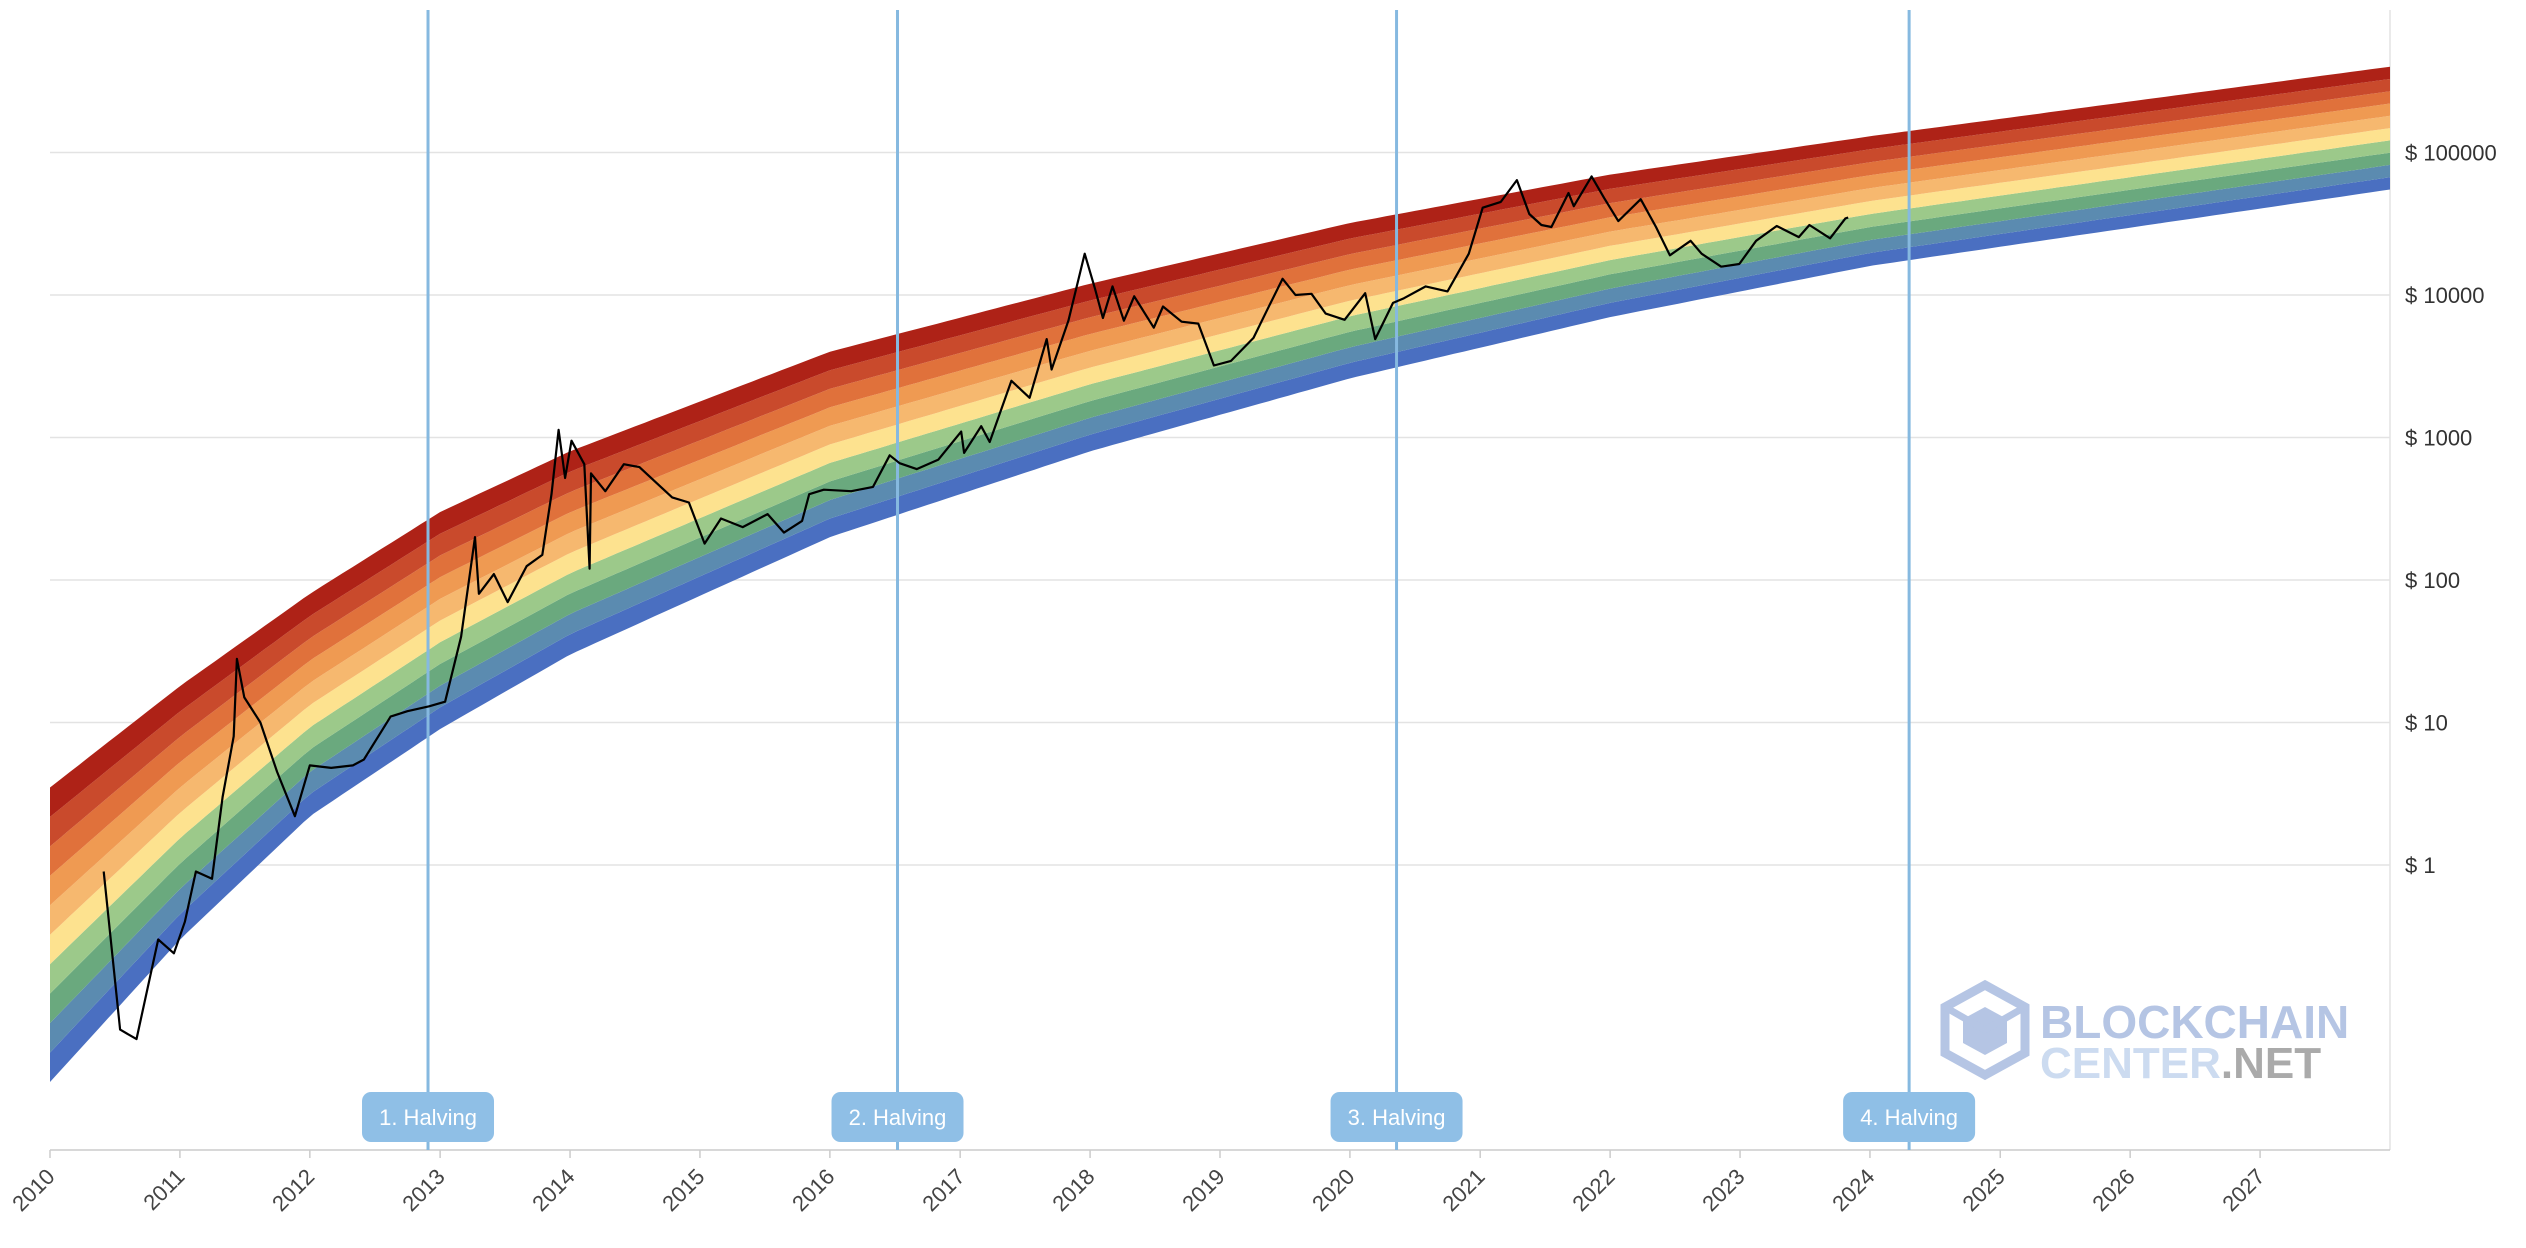 The image size is (2526, 1248). I want to click on y-tick-label: $ 10000, so click(2445, 295).